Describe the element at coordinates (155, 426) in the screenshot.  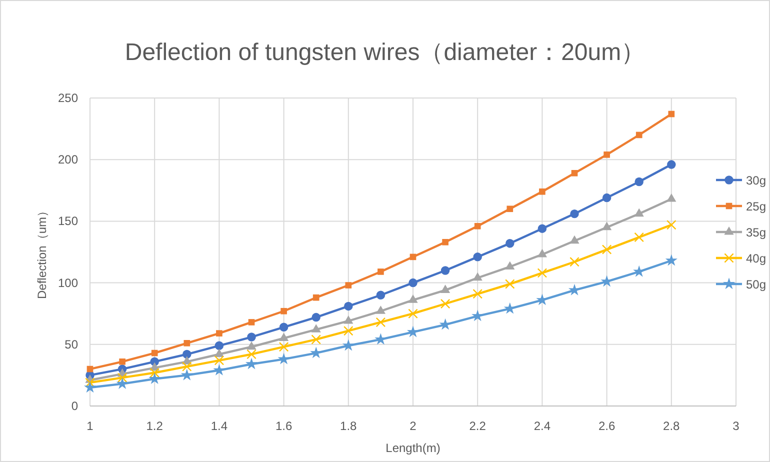
I see `x-tick-label: 1.2` at that location.